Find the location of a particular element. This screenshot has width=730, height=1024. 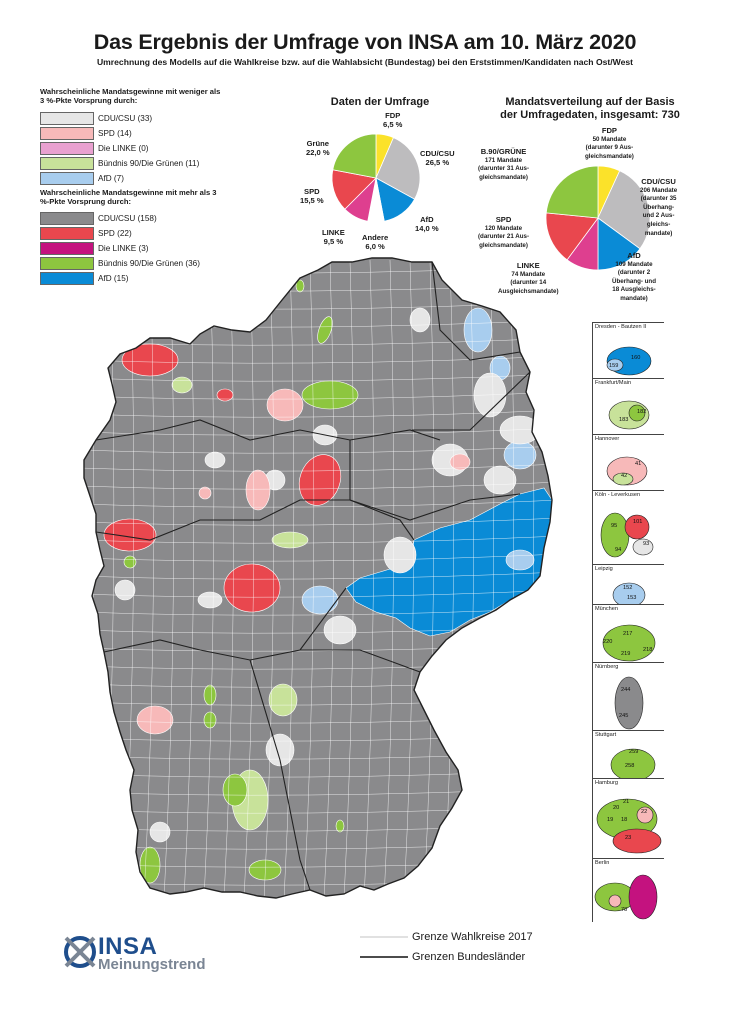

inset-district-label: 258 is located at coordinates (630, 766).